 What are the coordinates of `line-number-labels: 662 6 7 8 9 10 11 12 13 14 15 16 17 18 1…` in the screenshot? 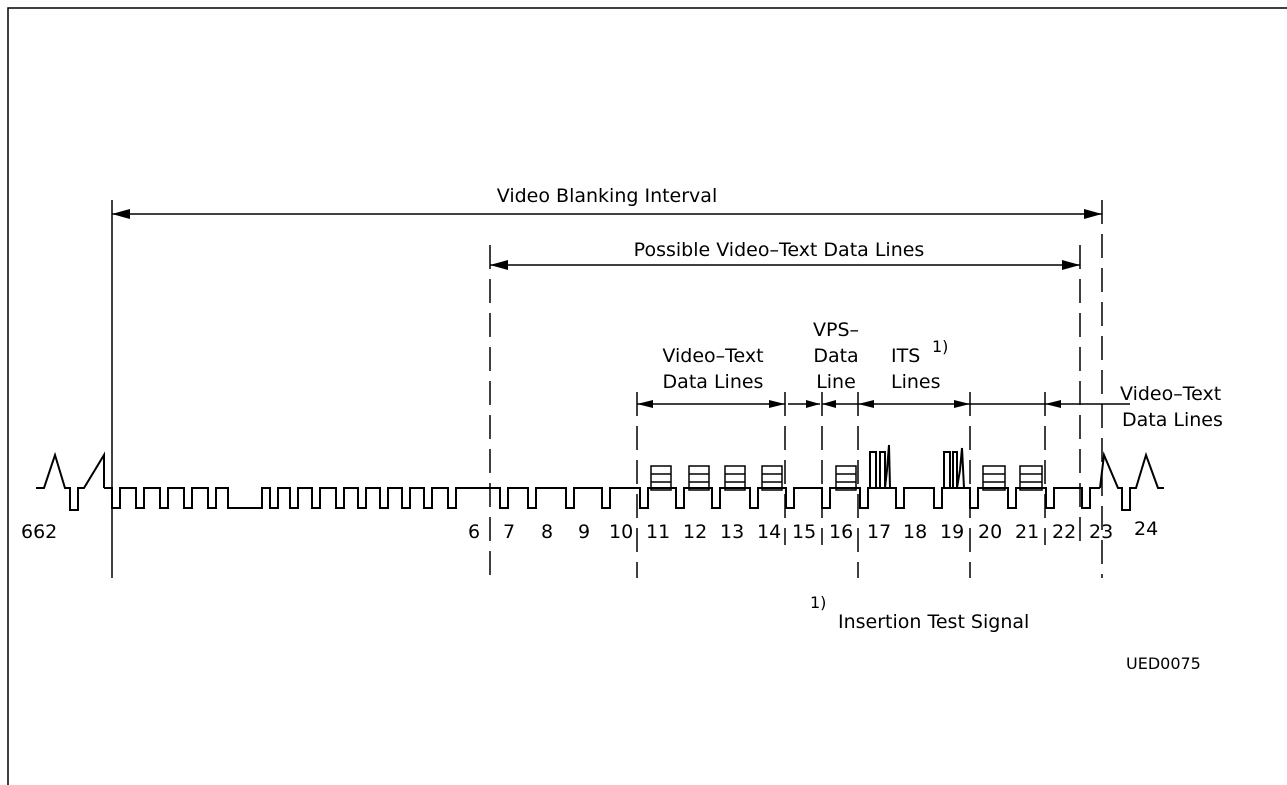 It's located at (589, 530).